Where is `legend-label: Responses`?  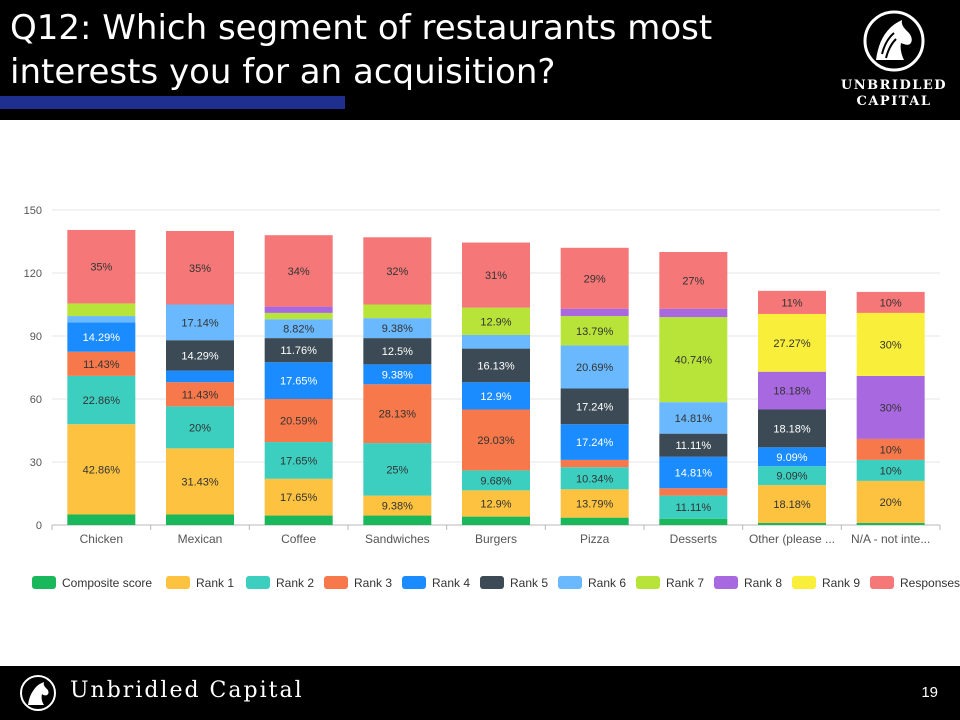
legend-label: Responses is located at coordinates (930, 583).